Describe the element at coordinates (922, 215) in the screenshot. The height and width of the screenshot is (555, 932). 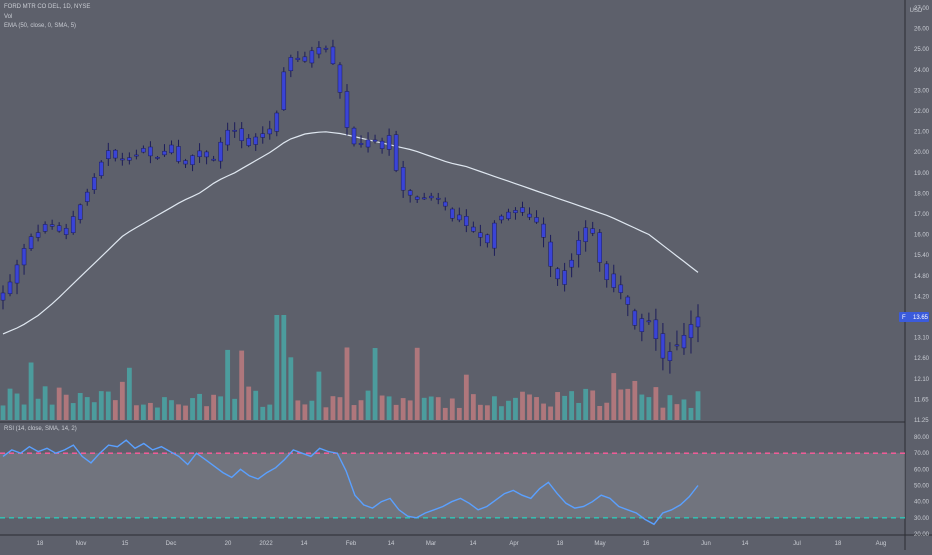
I see `price-tick-label: 17.00` at that location.